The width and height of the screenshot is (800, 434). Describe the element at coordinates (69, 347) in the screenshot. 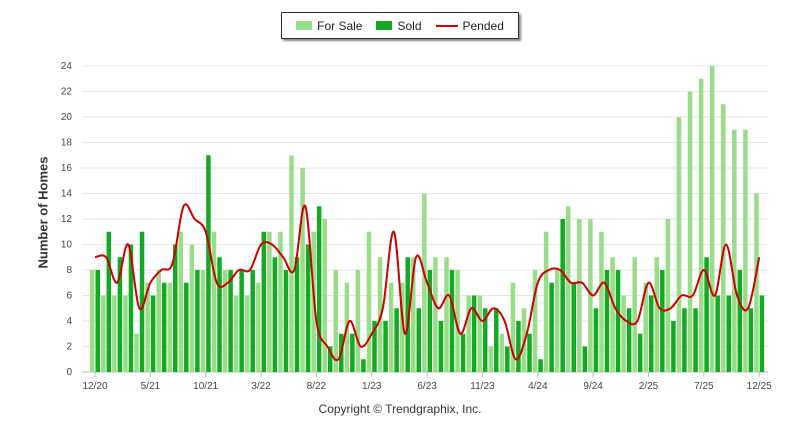

I see `y-tick-label: 2` at that location.